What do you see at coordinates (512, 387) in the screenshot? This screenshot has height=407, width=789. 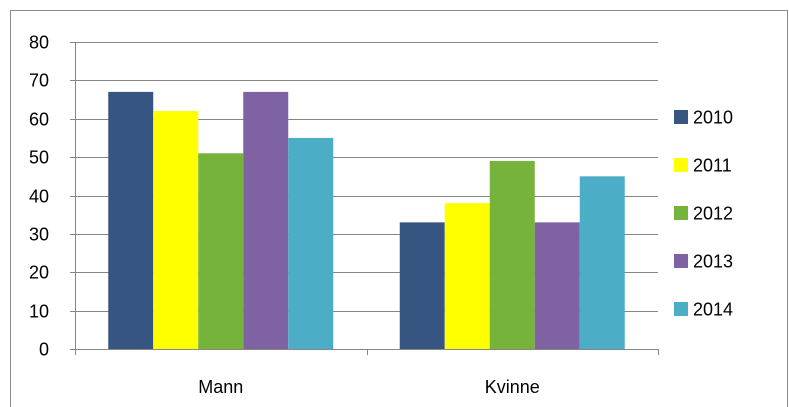 I see `x-category-label: Kvinne` at bounding box center [512, 387].